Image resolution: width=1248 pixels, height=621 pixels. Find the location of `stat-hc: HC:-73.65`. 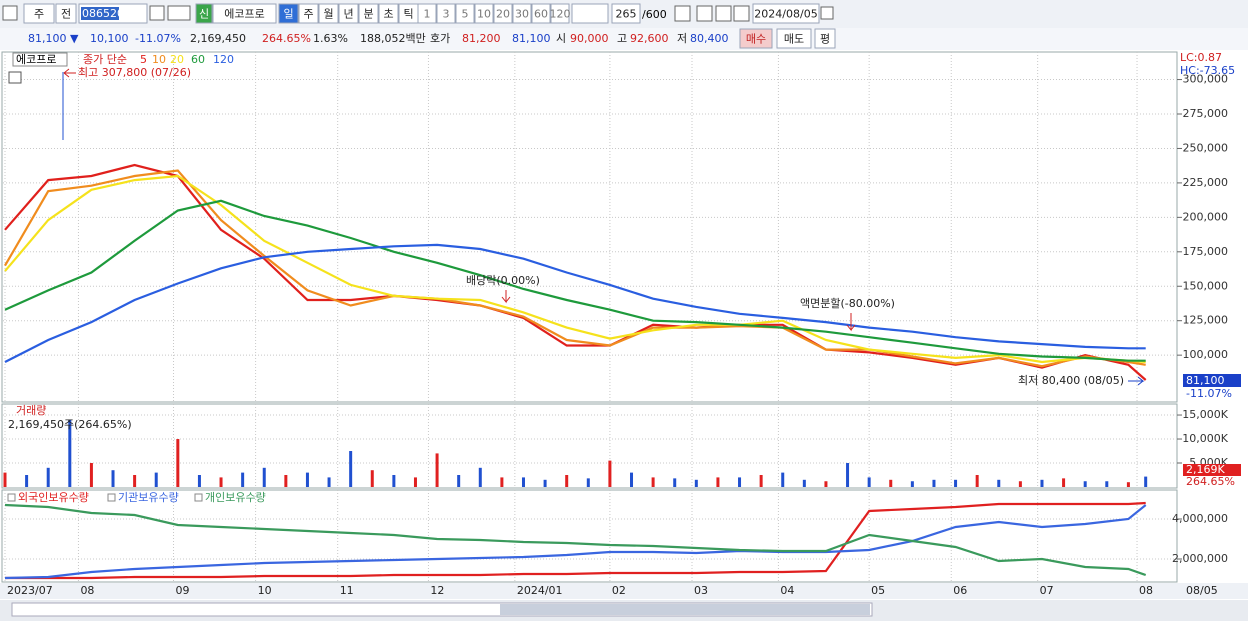

stat-hc: HC:-73.65 is located at coordinates (1207, 70).